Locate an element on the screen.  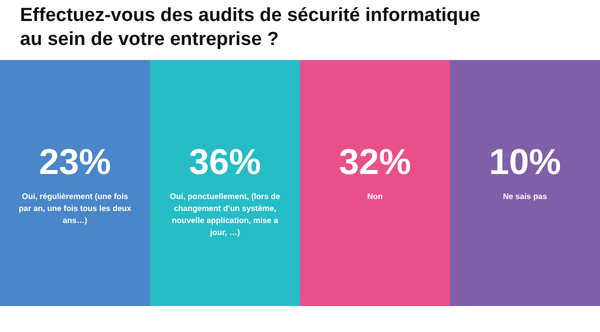
data-label: 36% is located at coordinates (225, 161).